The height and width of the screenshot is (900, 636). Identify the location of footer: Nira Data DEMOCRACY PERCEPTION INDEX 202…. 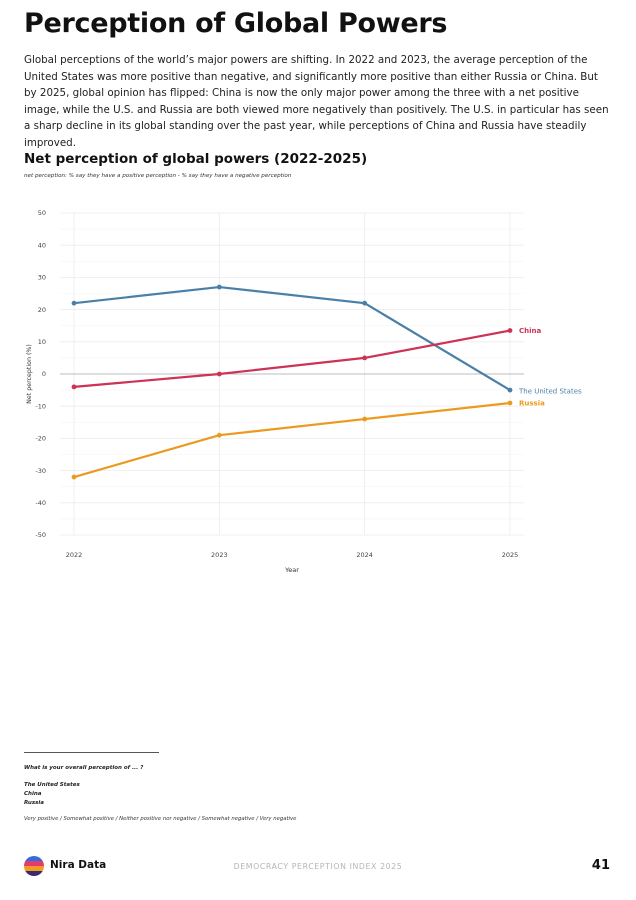
(318, 867).